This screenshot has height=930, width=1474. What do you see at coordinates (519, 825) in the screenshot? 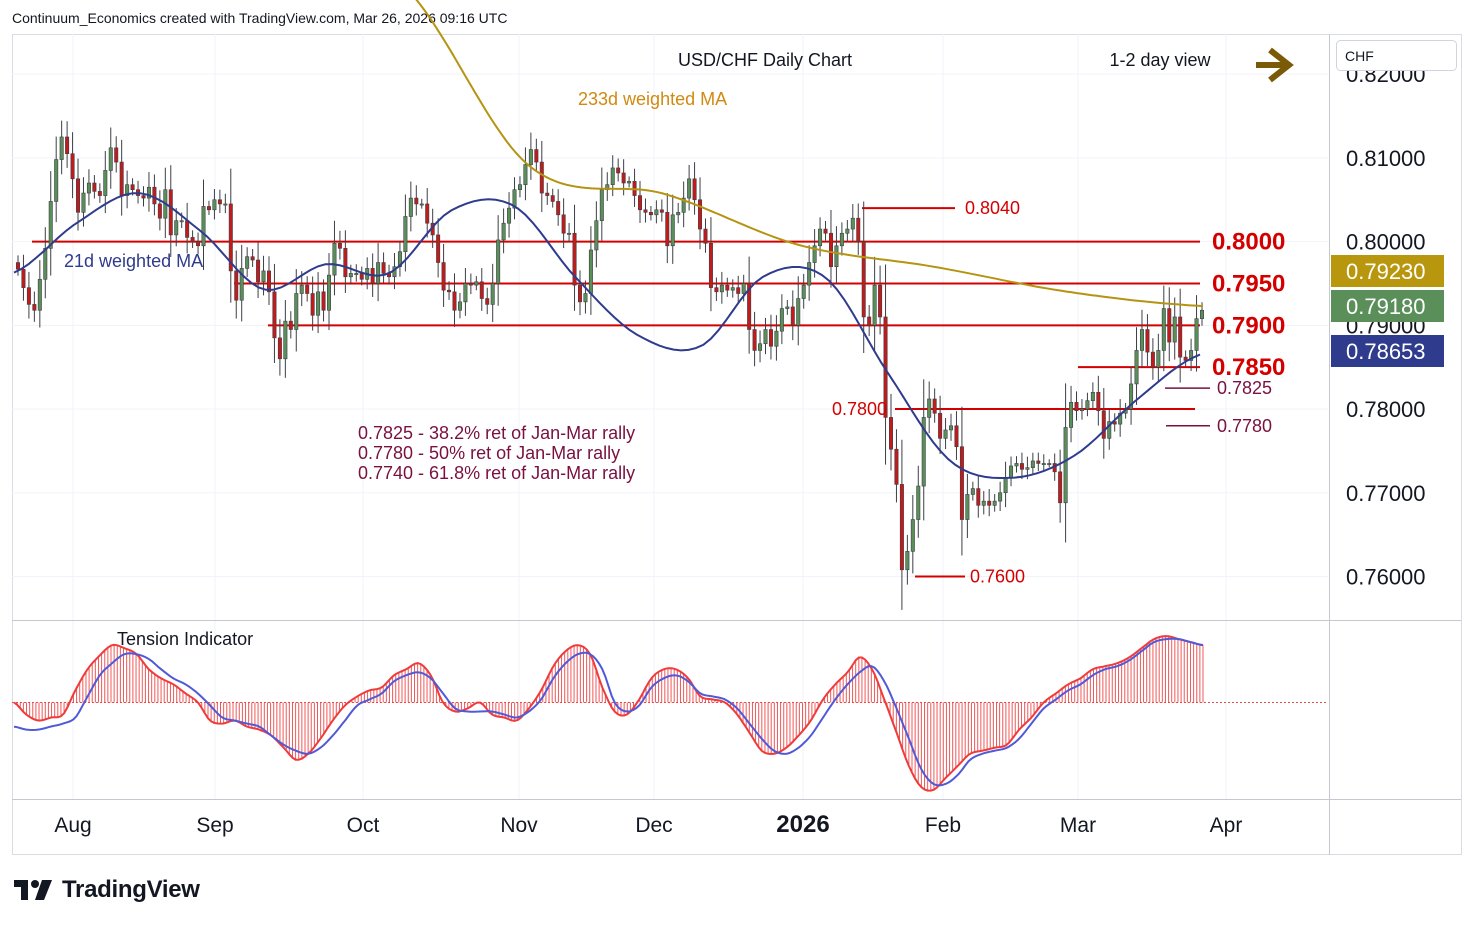
I see `time-tick-label: Nov` at bounding box center [519, 825].